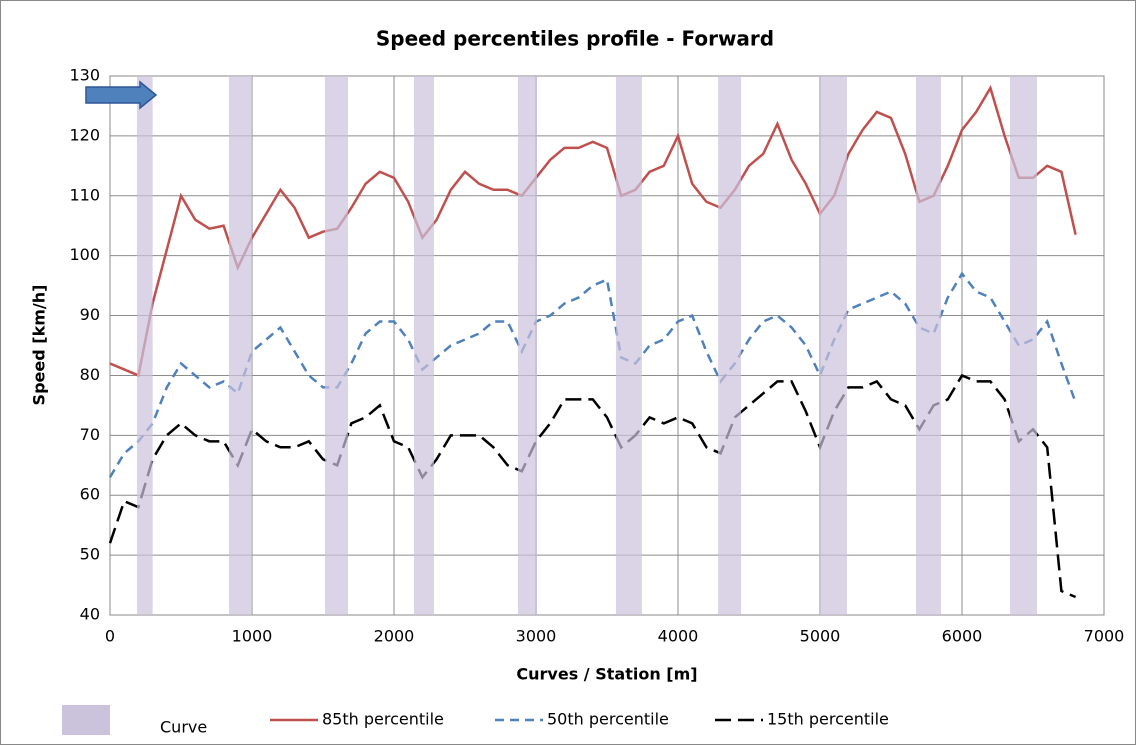  What do you see at coordinates (820, 636) in the screenshot?
I see `x-tick-label: 5000` at bounding box center [820, 636].